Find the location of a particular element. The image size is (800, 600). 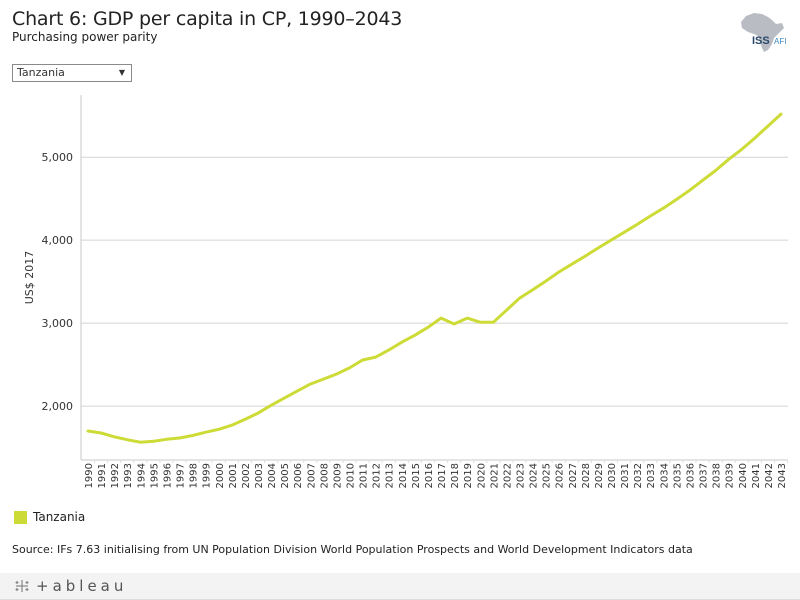

x-tick-label: 1996 is located at coordinates (167, 475).